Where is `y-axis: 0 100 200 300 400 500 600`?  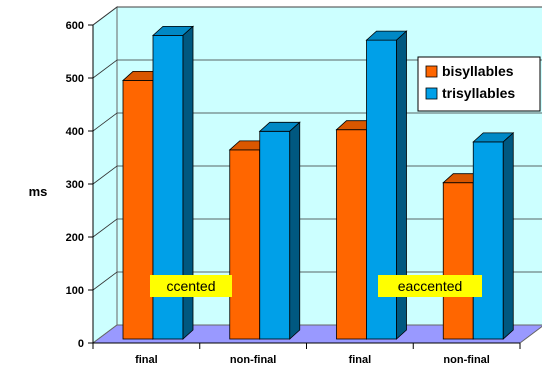
y-axis: 0 100 200 300 400 500 600 is located at coordinates (80, 185).